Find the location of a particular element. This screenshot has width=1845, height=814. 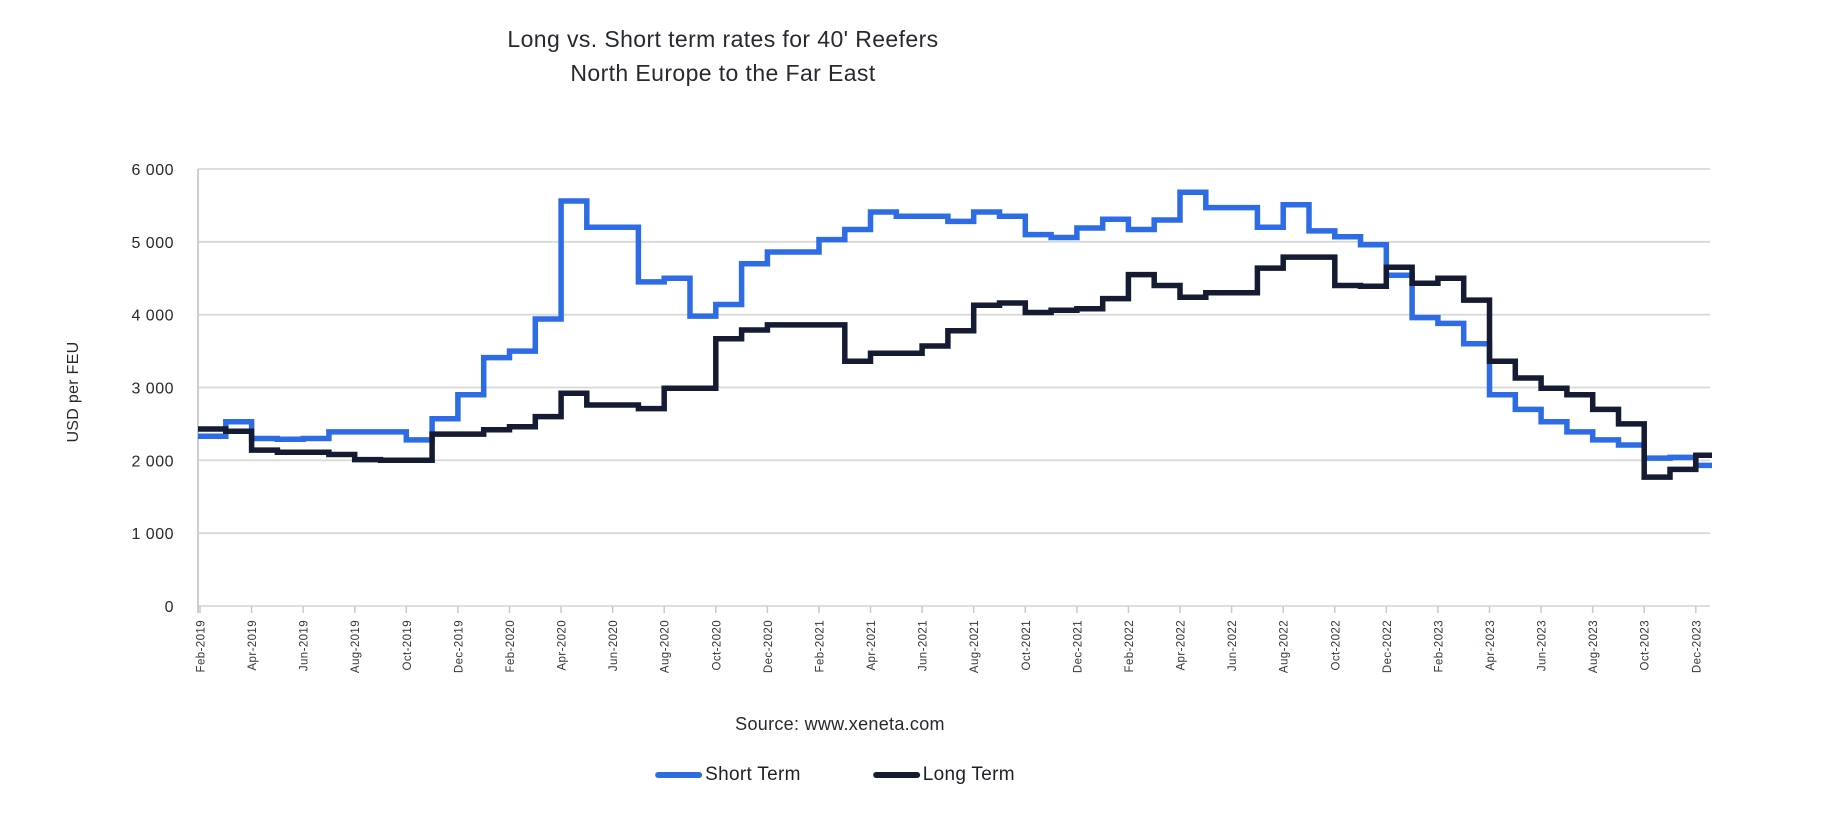

y-tick-label: 5 000 is located at coordinates (152, 243).